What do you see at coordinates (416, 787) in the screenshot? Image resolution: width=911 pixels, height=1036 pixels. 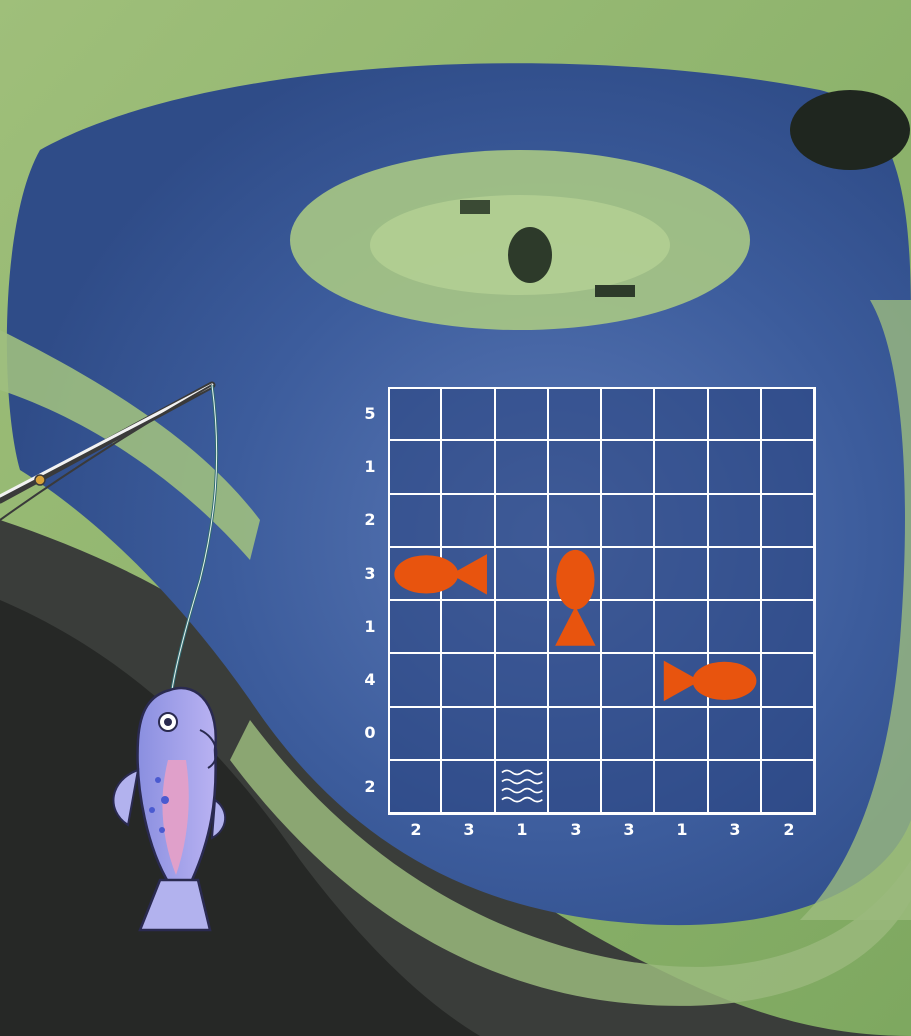 I see `grid-cell-r7-c0` at bounding box center [416, 787].